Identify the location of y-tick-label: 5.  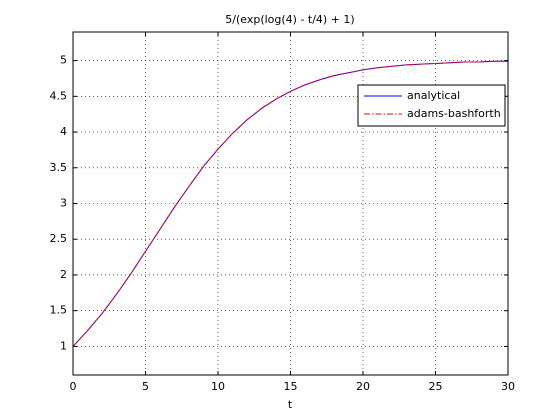
(63, 60).